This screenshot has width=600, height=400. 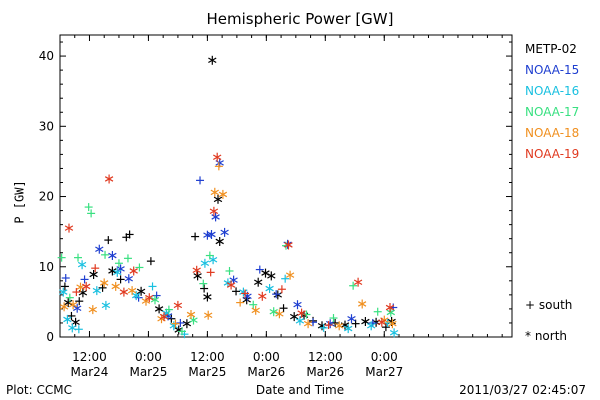 I want to click on legend-entry: NOAA-16, so click(x=552, y=91).